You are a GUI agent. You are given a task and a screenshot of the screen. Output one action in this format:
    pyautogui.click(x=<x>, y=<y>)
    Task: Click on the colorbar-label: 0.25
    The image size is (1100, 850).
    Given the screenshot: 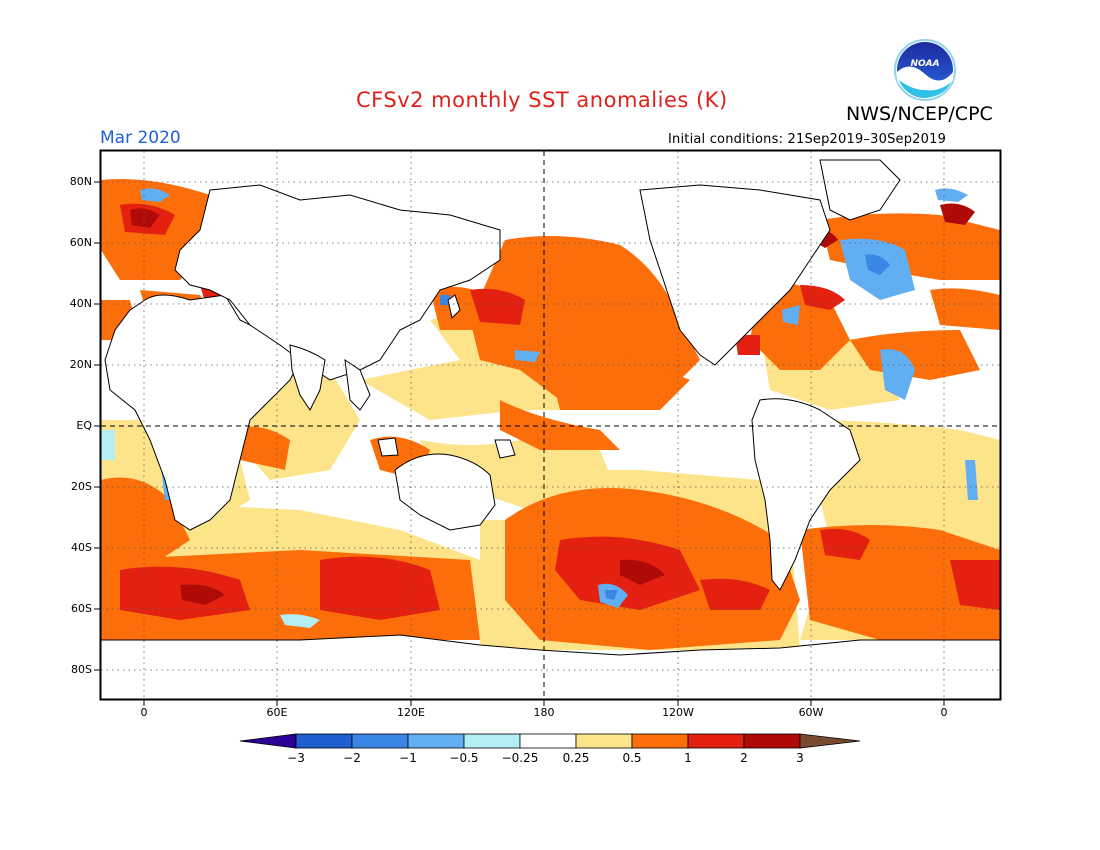 What is the action you would take?
    pyautogui.click(x=576, y=758)
    